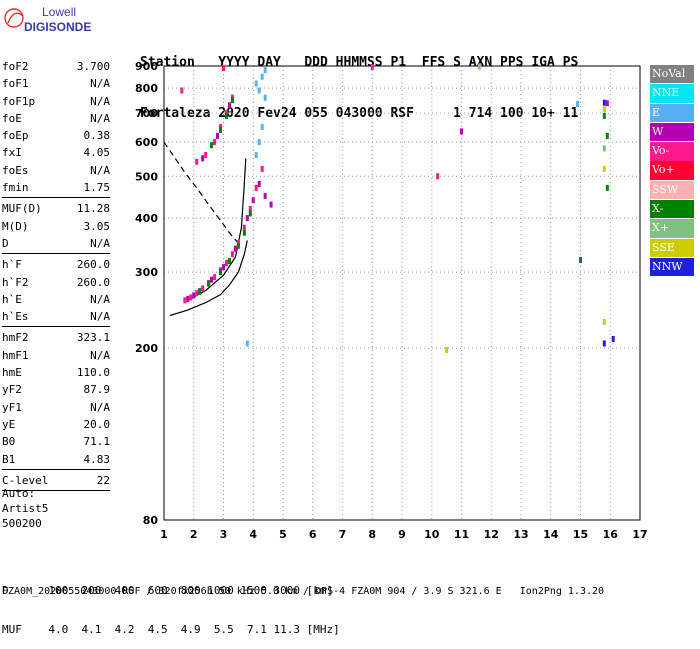 This screenshot has height=649, width=700. Describe the element at coordinates (551, 534) in the screenshot. I see `x-tick-label: 14` at that location.